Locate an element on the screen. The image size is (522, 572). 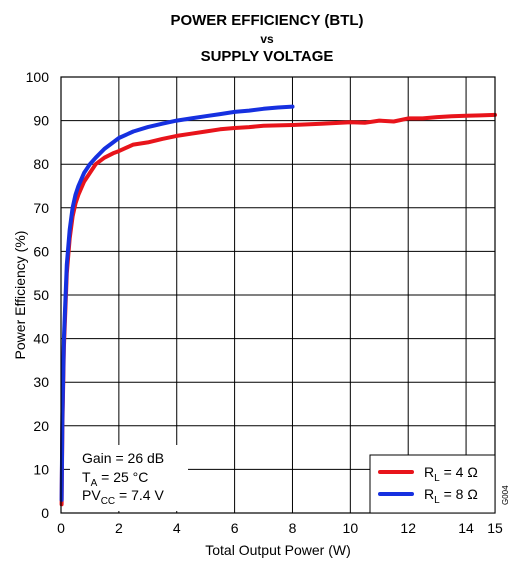
chart-title-line3: SUPPLY VOLTAGE is located at coordinates (267, 56).